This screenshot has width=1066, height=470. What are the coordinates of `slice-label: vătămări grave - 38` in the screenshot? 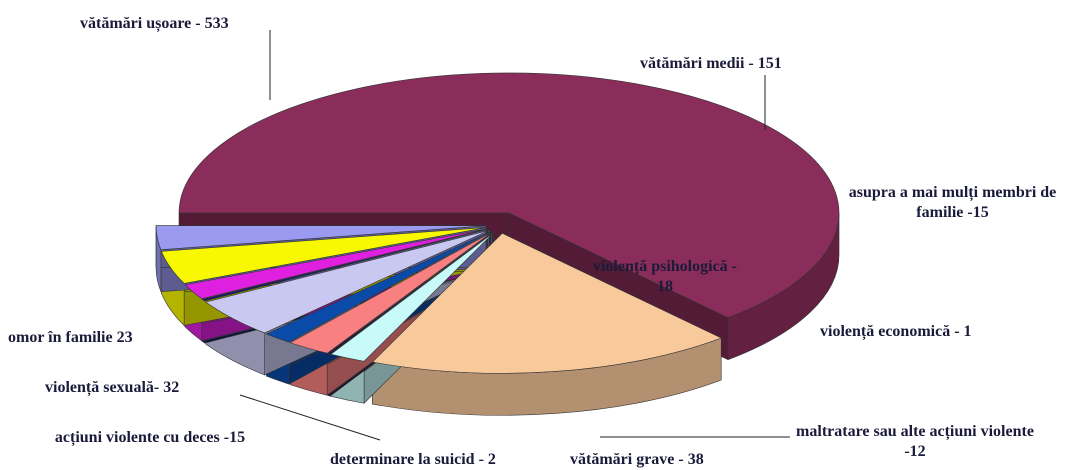 It's located at (637, 459).